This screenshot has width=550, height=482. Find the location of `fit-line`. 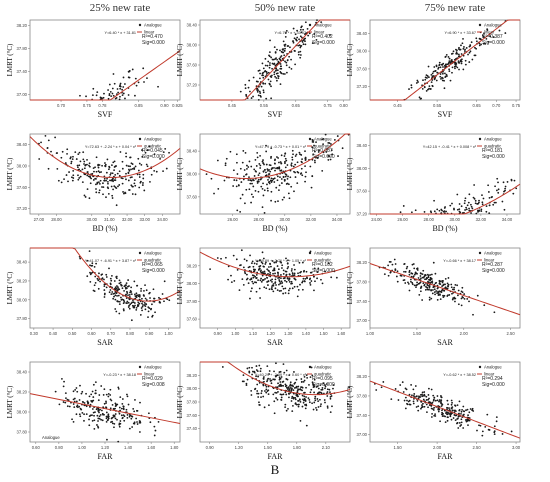

fit-line is located at coordinates (445, 409).